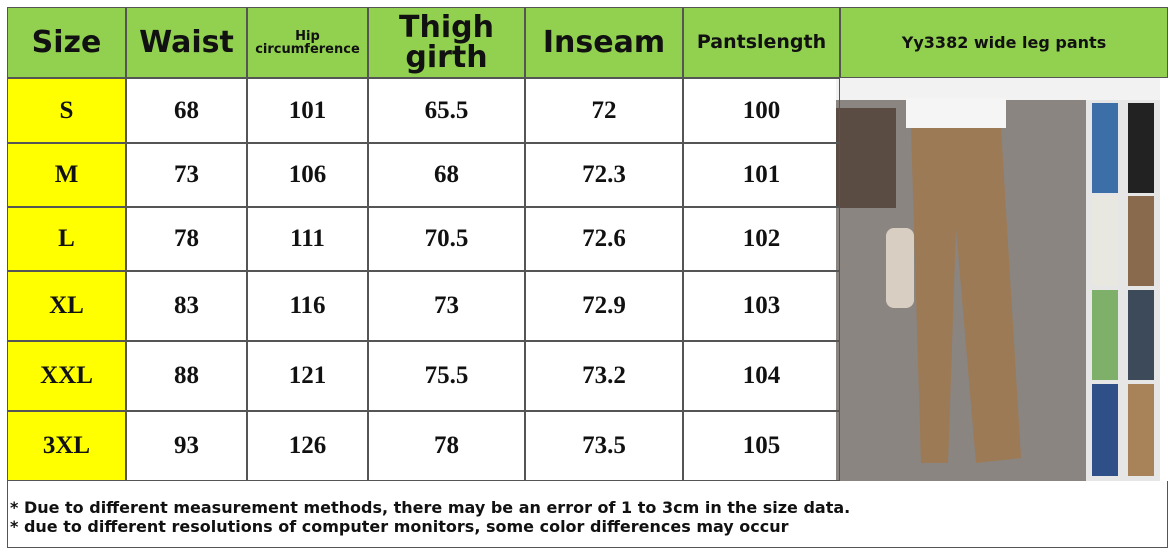 The height and width of the screenshot is (553, 1175). I want to click on size-cell: S, so click(66, 110).